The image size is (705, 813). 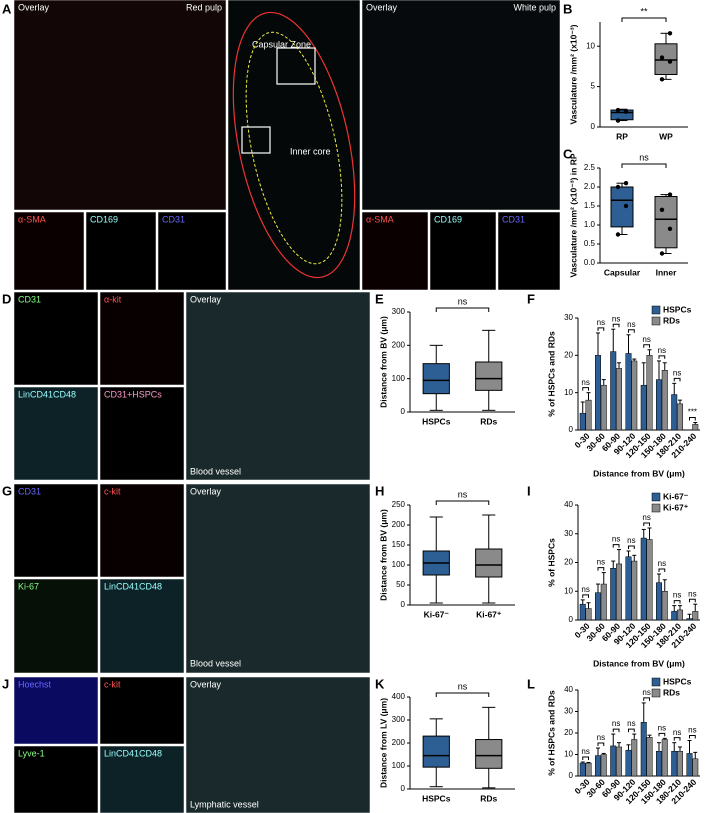 I want to click on image-label: Lyve-1, so click(x=31, y=753).